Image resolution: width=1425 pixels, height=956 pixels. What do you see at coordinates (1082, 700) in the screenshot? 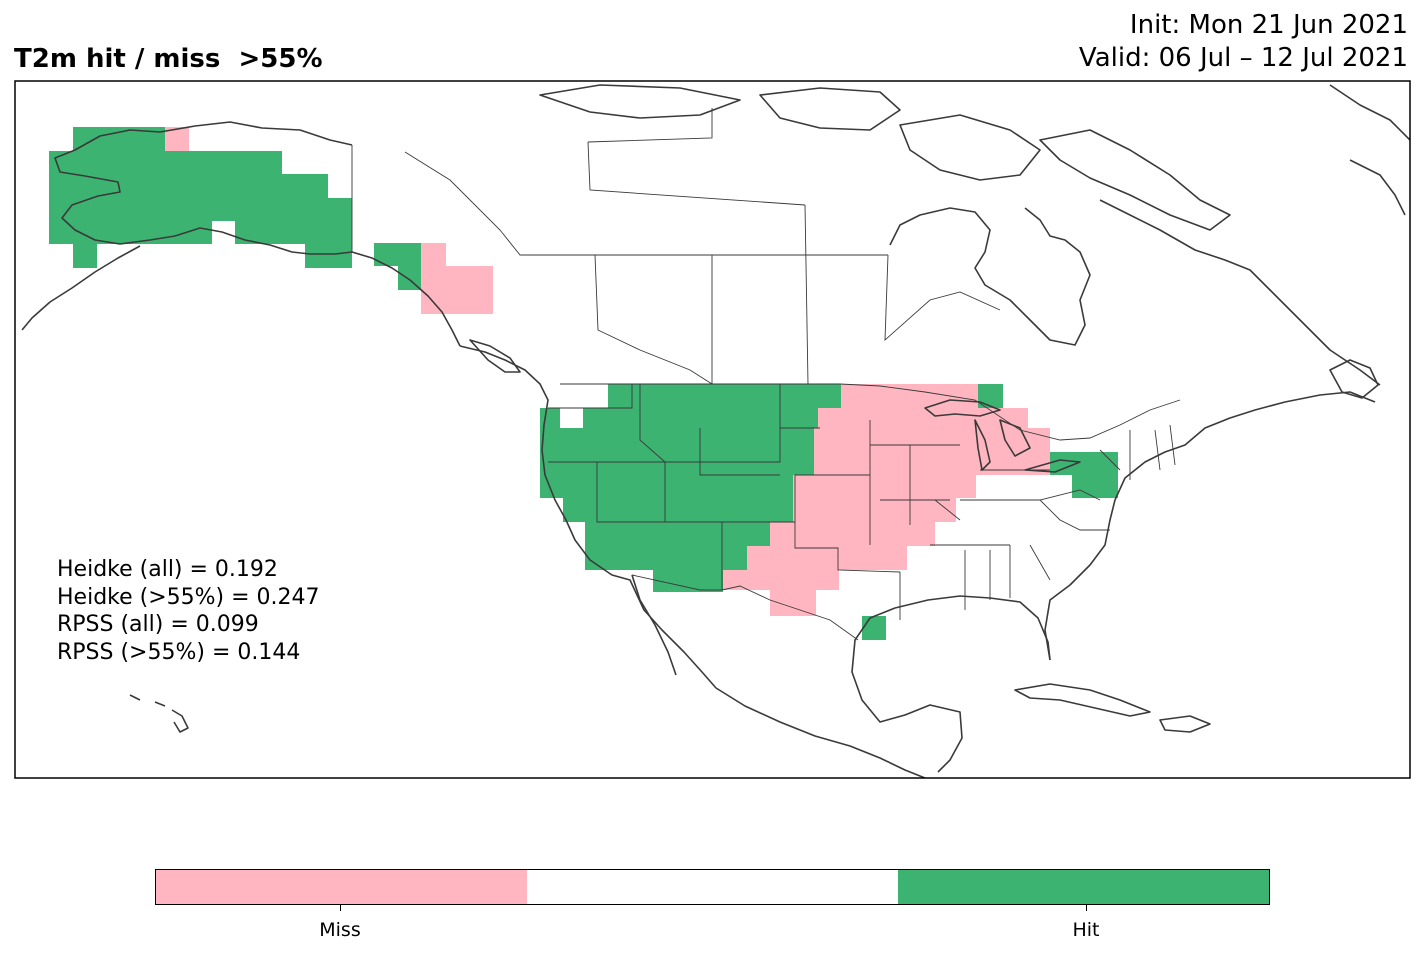
I see `cuba` at bounding box center [1082, 700].